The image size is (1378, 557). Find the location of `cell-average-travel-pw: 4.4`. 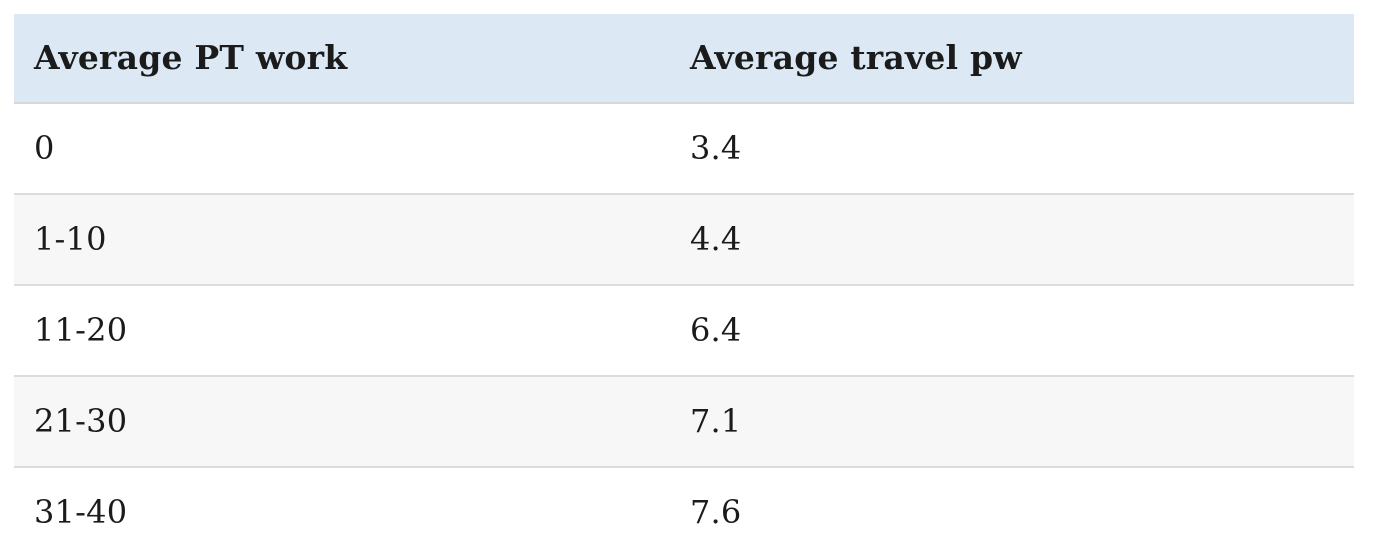

cell-average-travel-pw: 4.4 is located at coordinates (1012, 240).